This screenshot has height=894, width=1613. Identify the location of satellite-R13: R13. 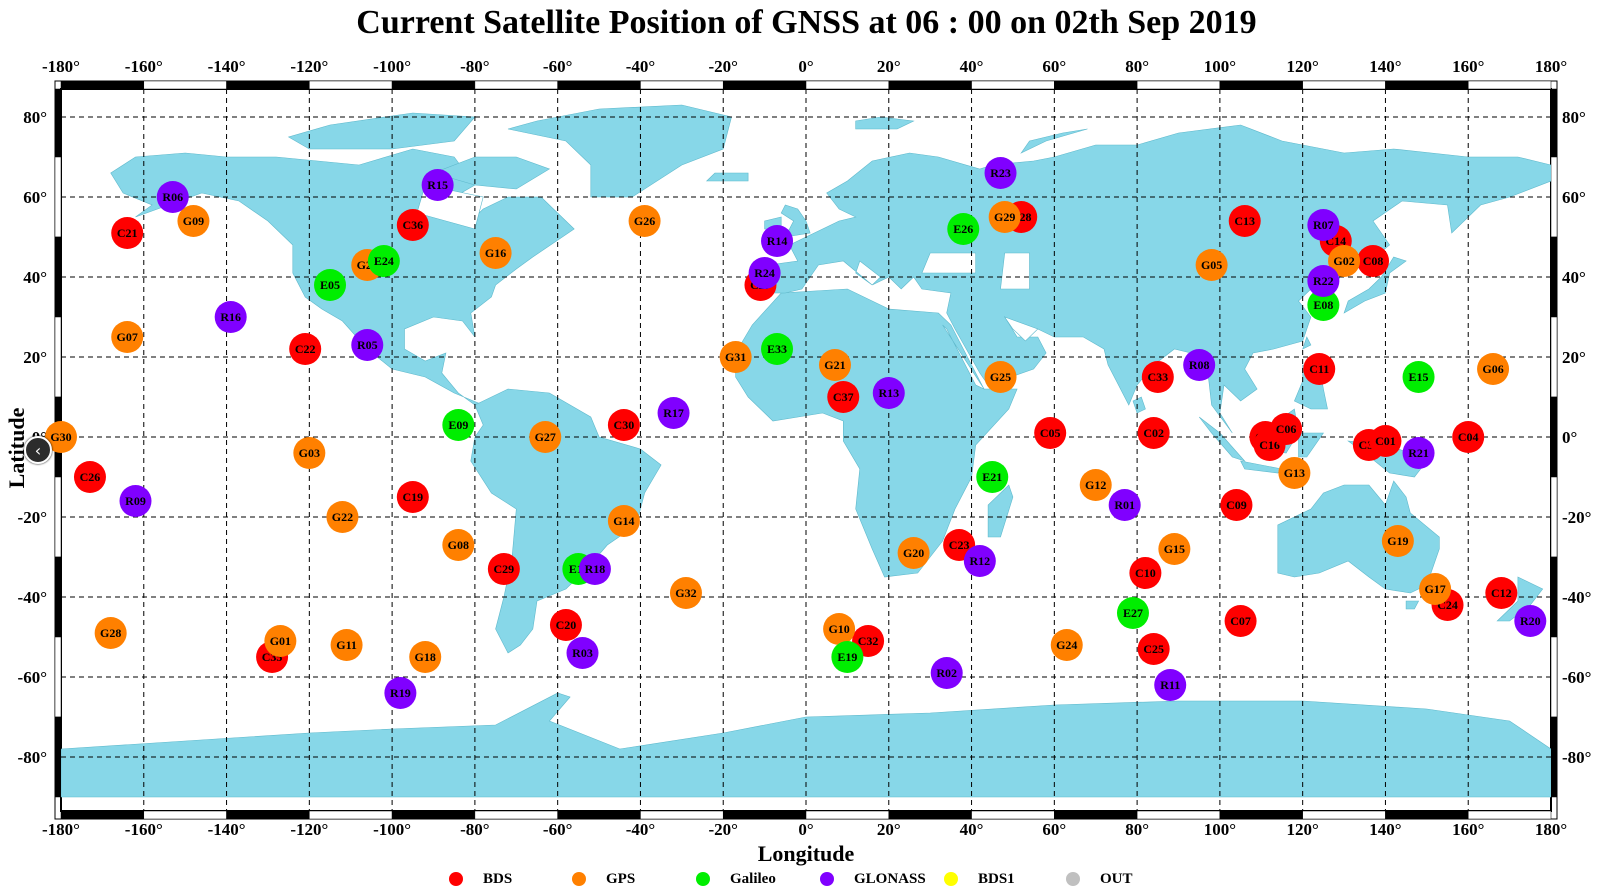
(888, 393).